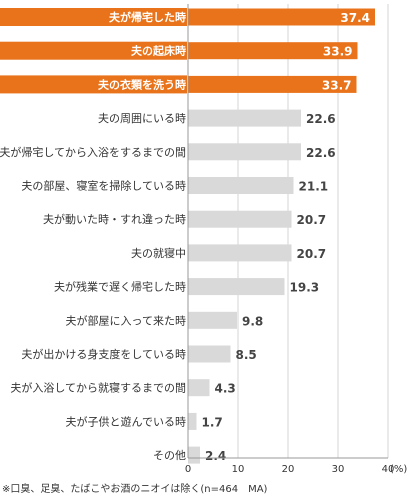  I want to click on category-label: 夫の周囲にいる時, so click(142, 118).